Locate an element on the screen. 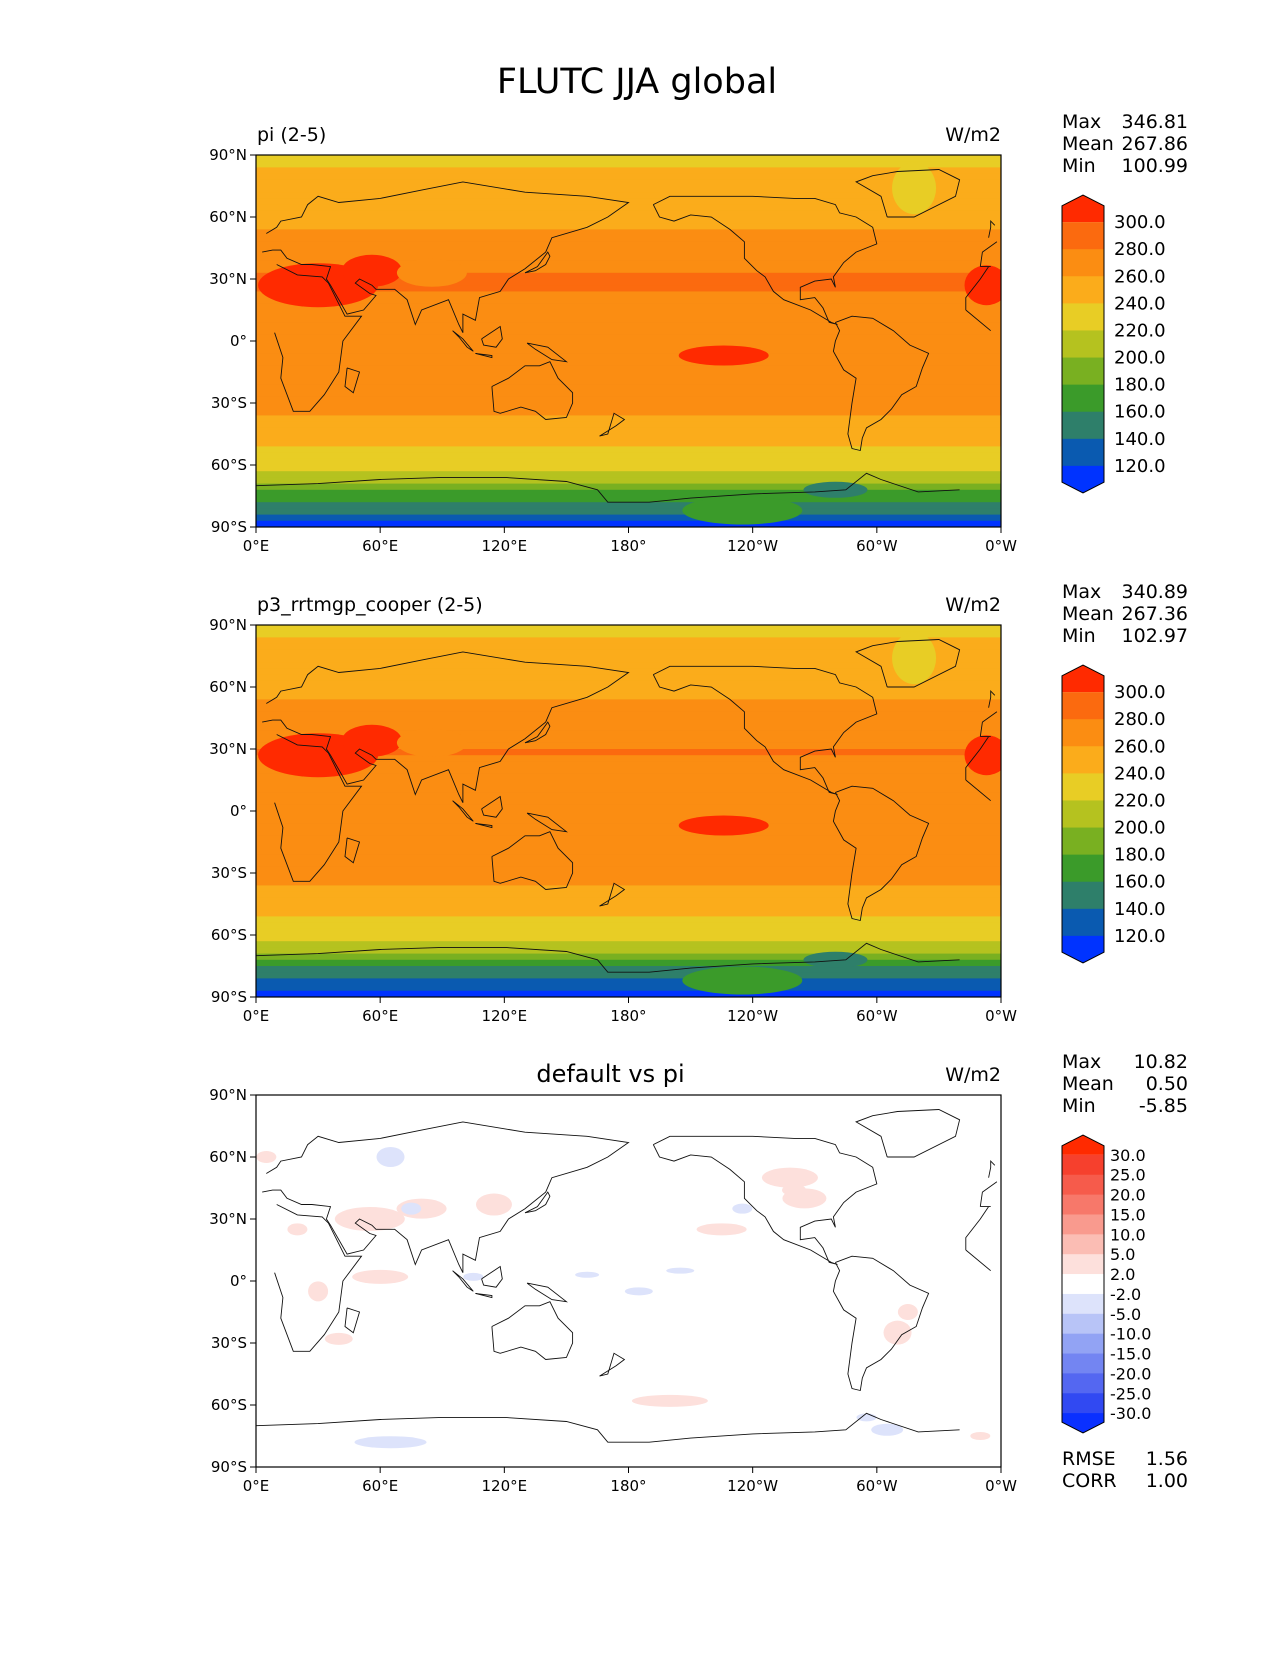  stat-value: 340.89 is located at coordinates (1155, 592).